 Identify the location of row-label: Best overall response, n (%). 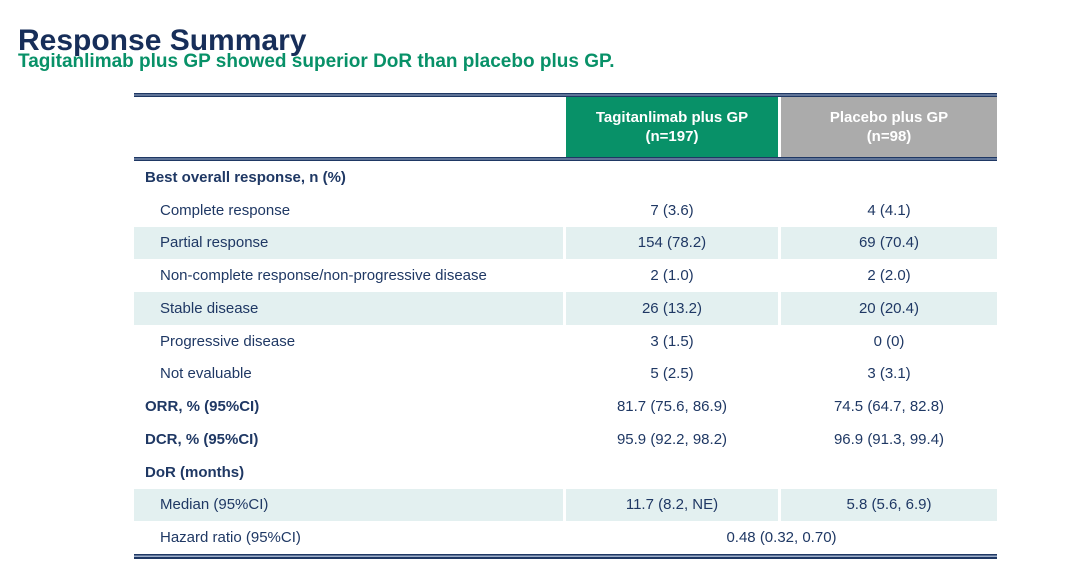
(245, 177).